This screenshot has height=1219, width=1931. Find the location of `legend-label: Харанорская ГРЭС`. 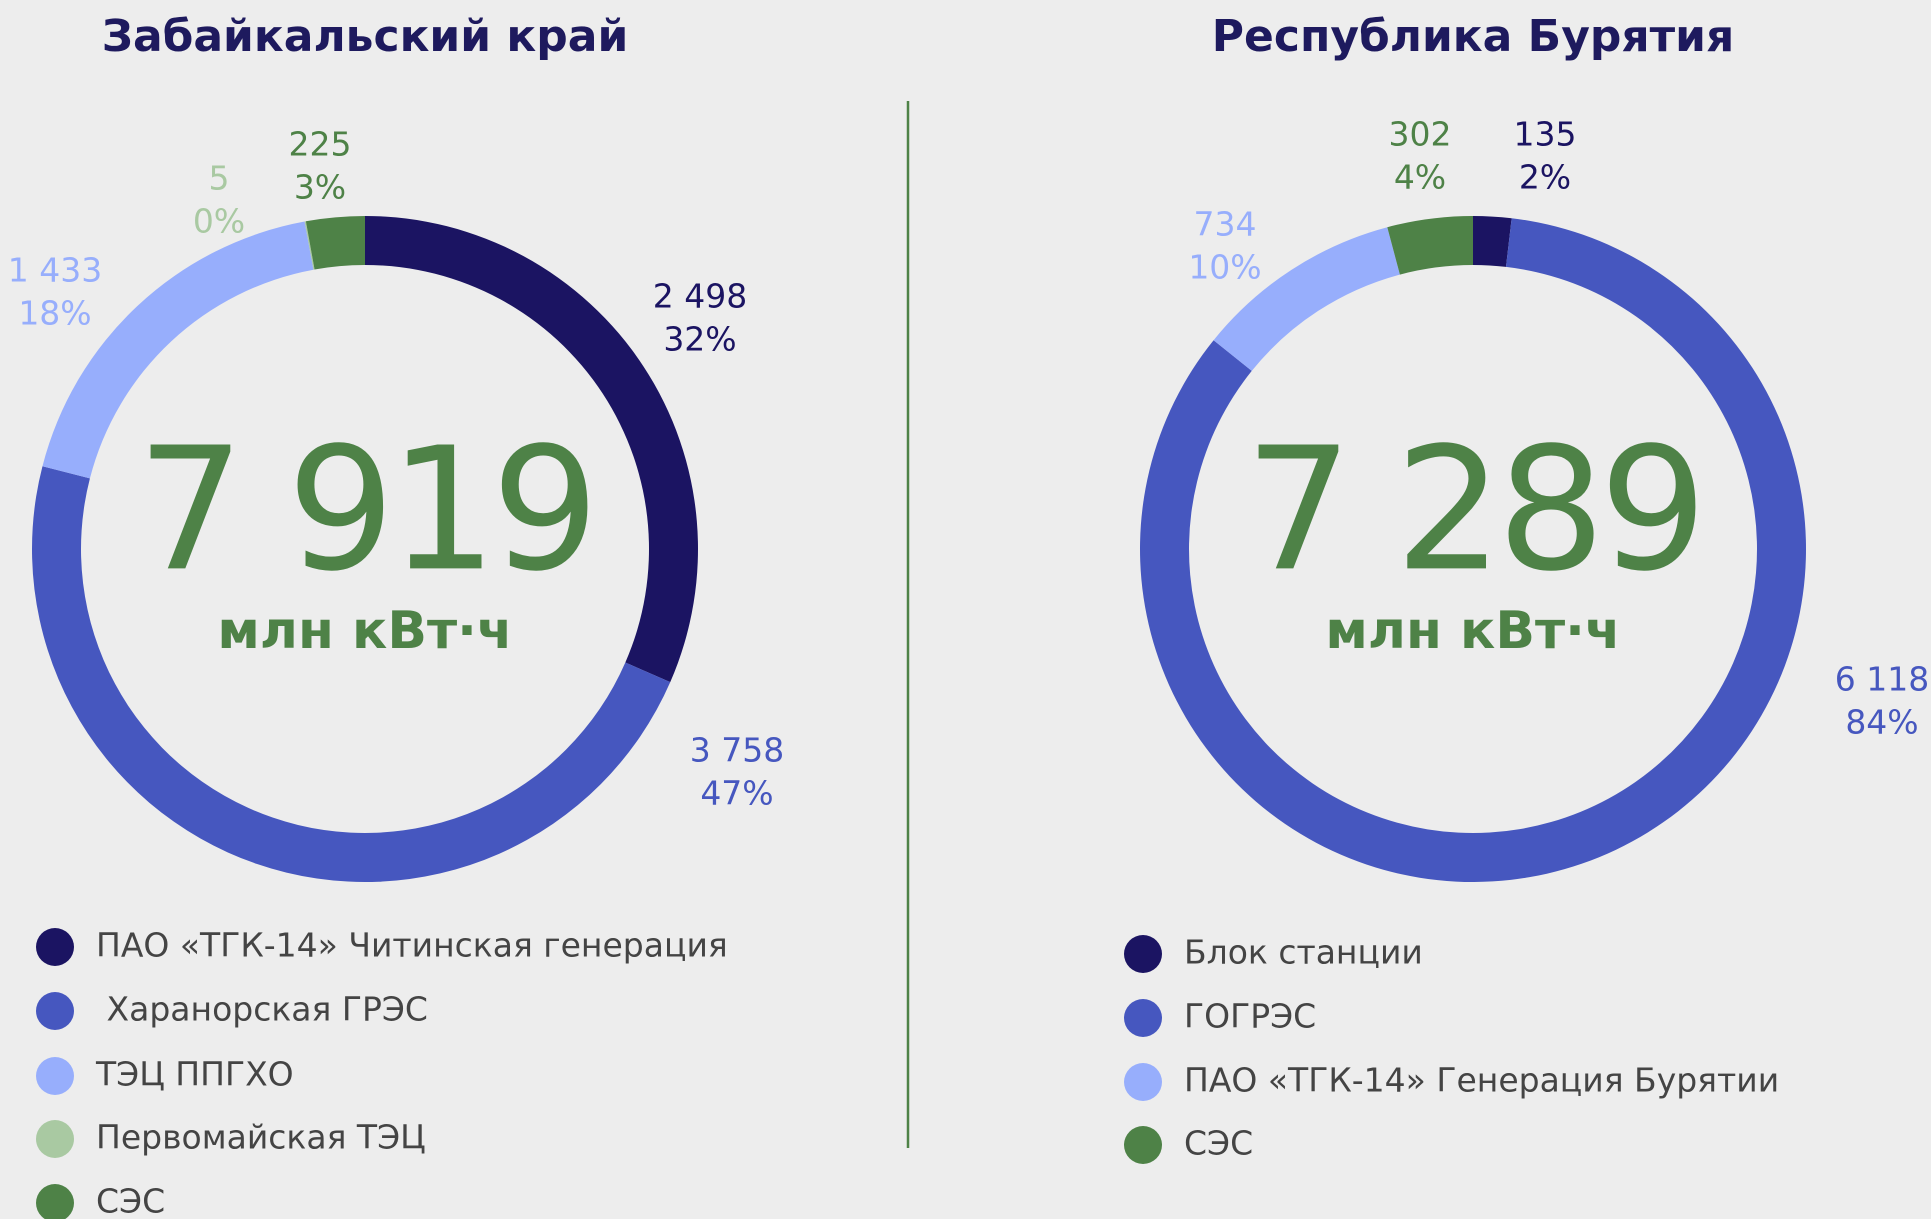

legend-label: Харанорская ГРЭС is located at coordinates (262, 1009).